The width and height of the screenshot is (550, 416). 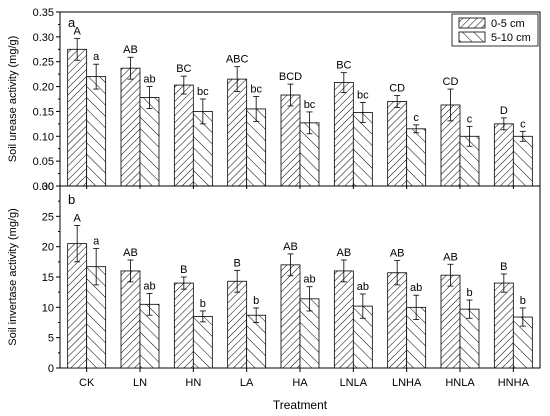 I want to click on bar-b-la-0-5cm, so click(x=237, y=324).